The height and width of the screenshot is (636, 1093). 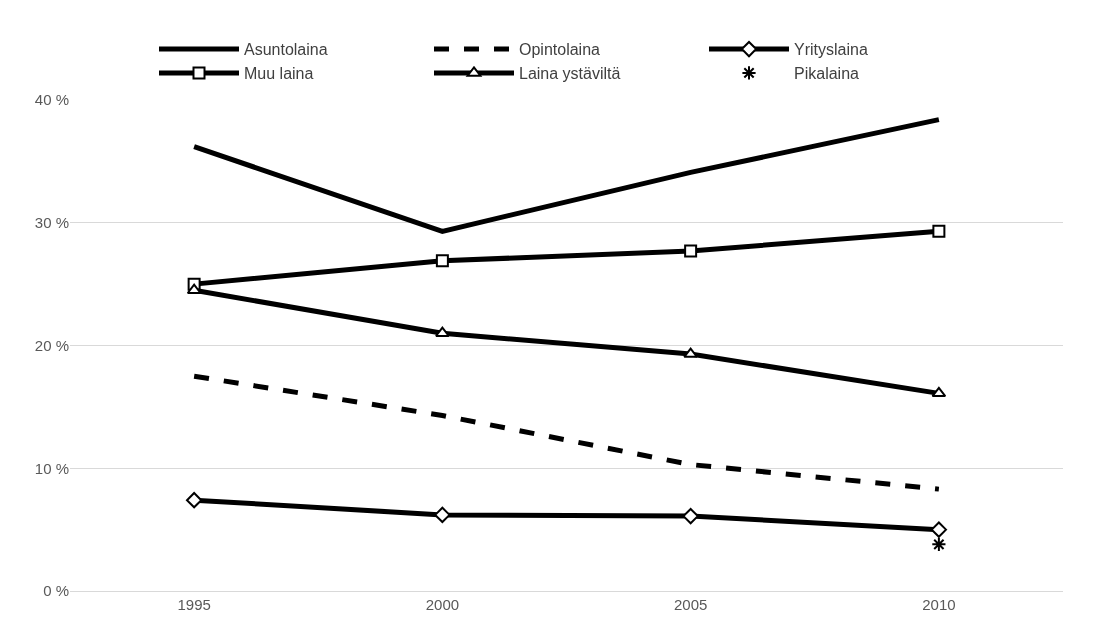 I want to click on x-tick-label: 1995, so click(x=194, y=604).